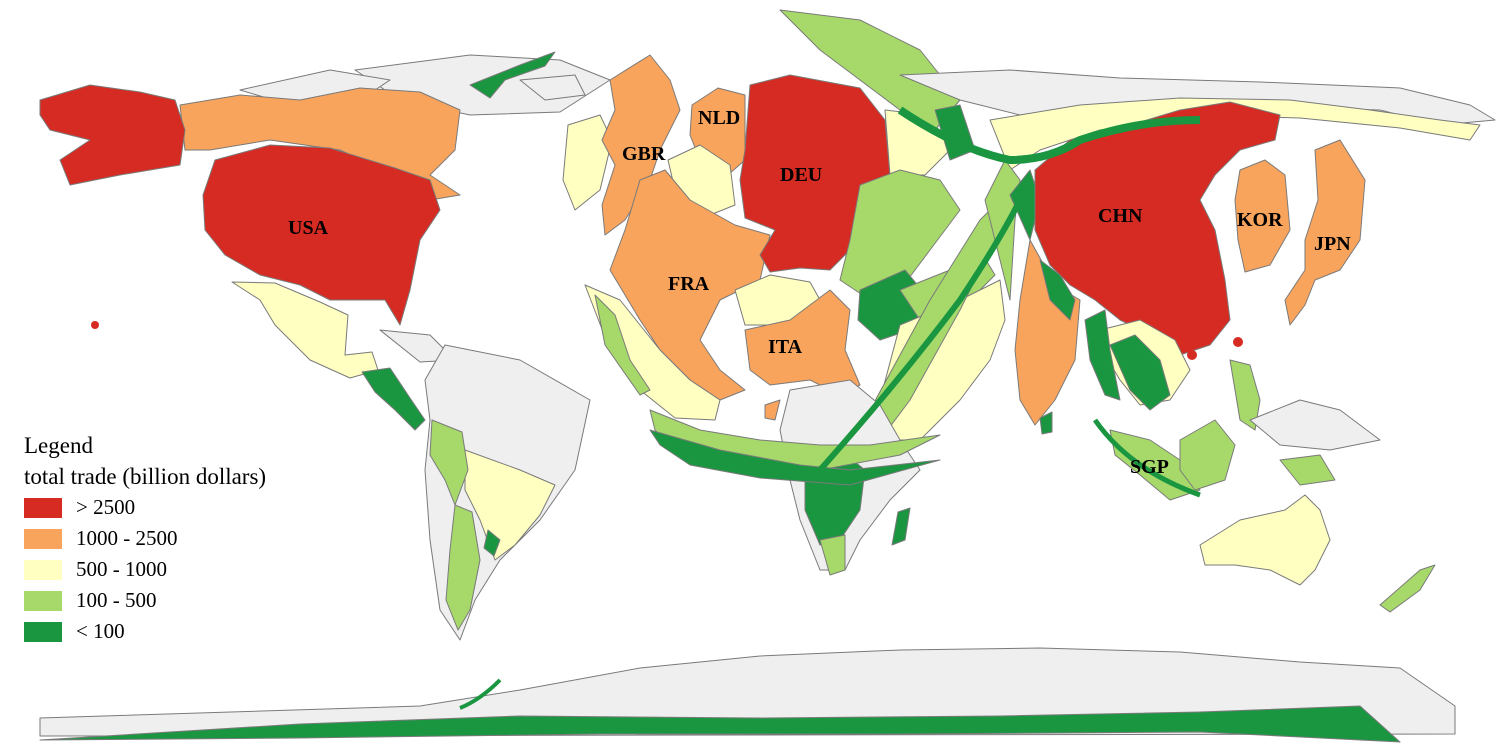 Image resolution: width=1500 pixels, height=751 pixels. I want to click on country-jpn, so click(1325, 232).